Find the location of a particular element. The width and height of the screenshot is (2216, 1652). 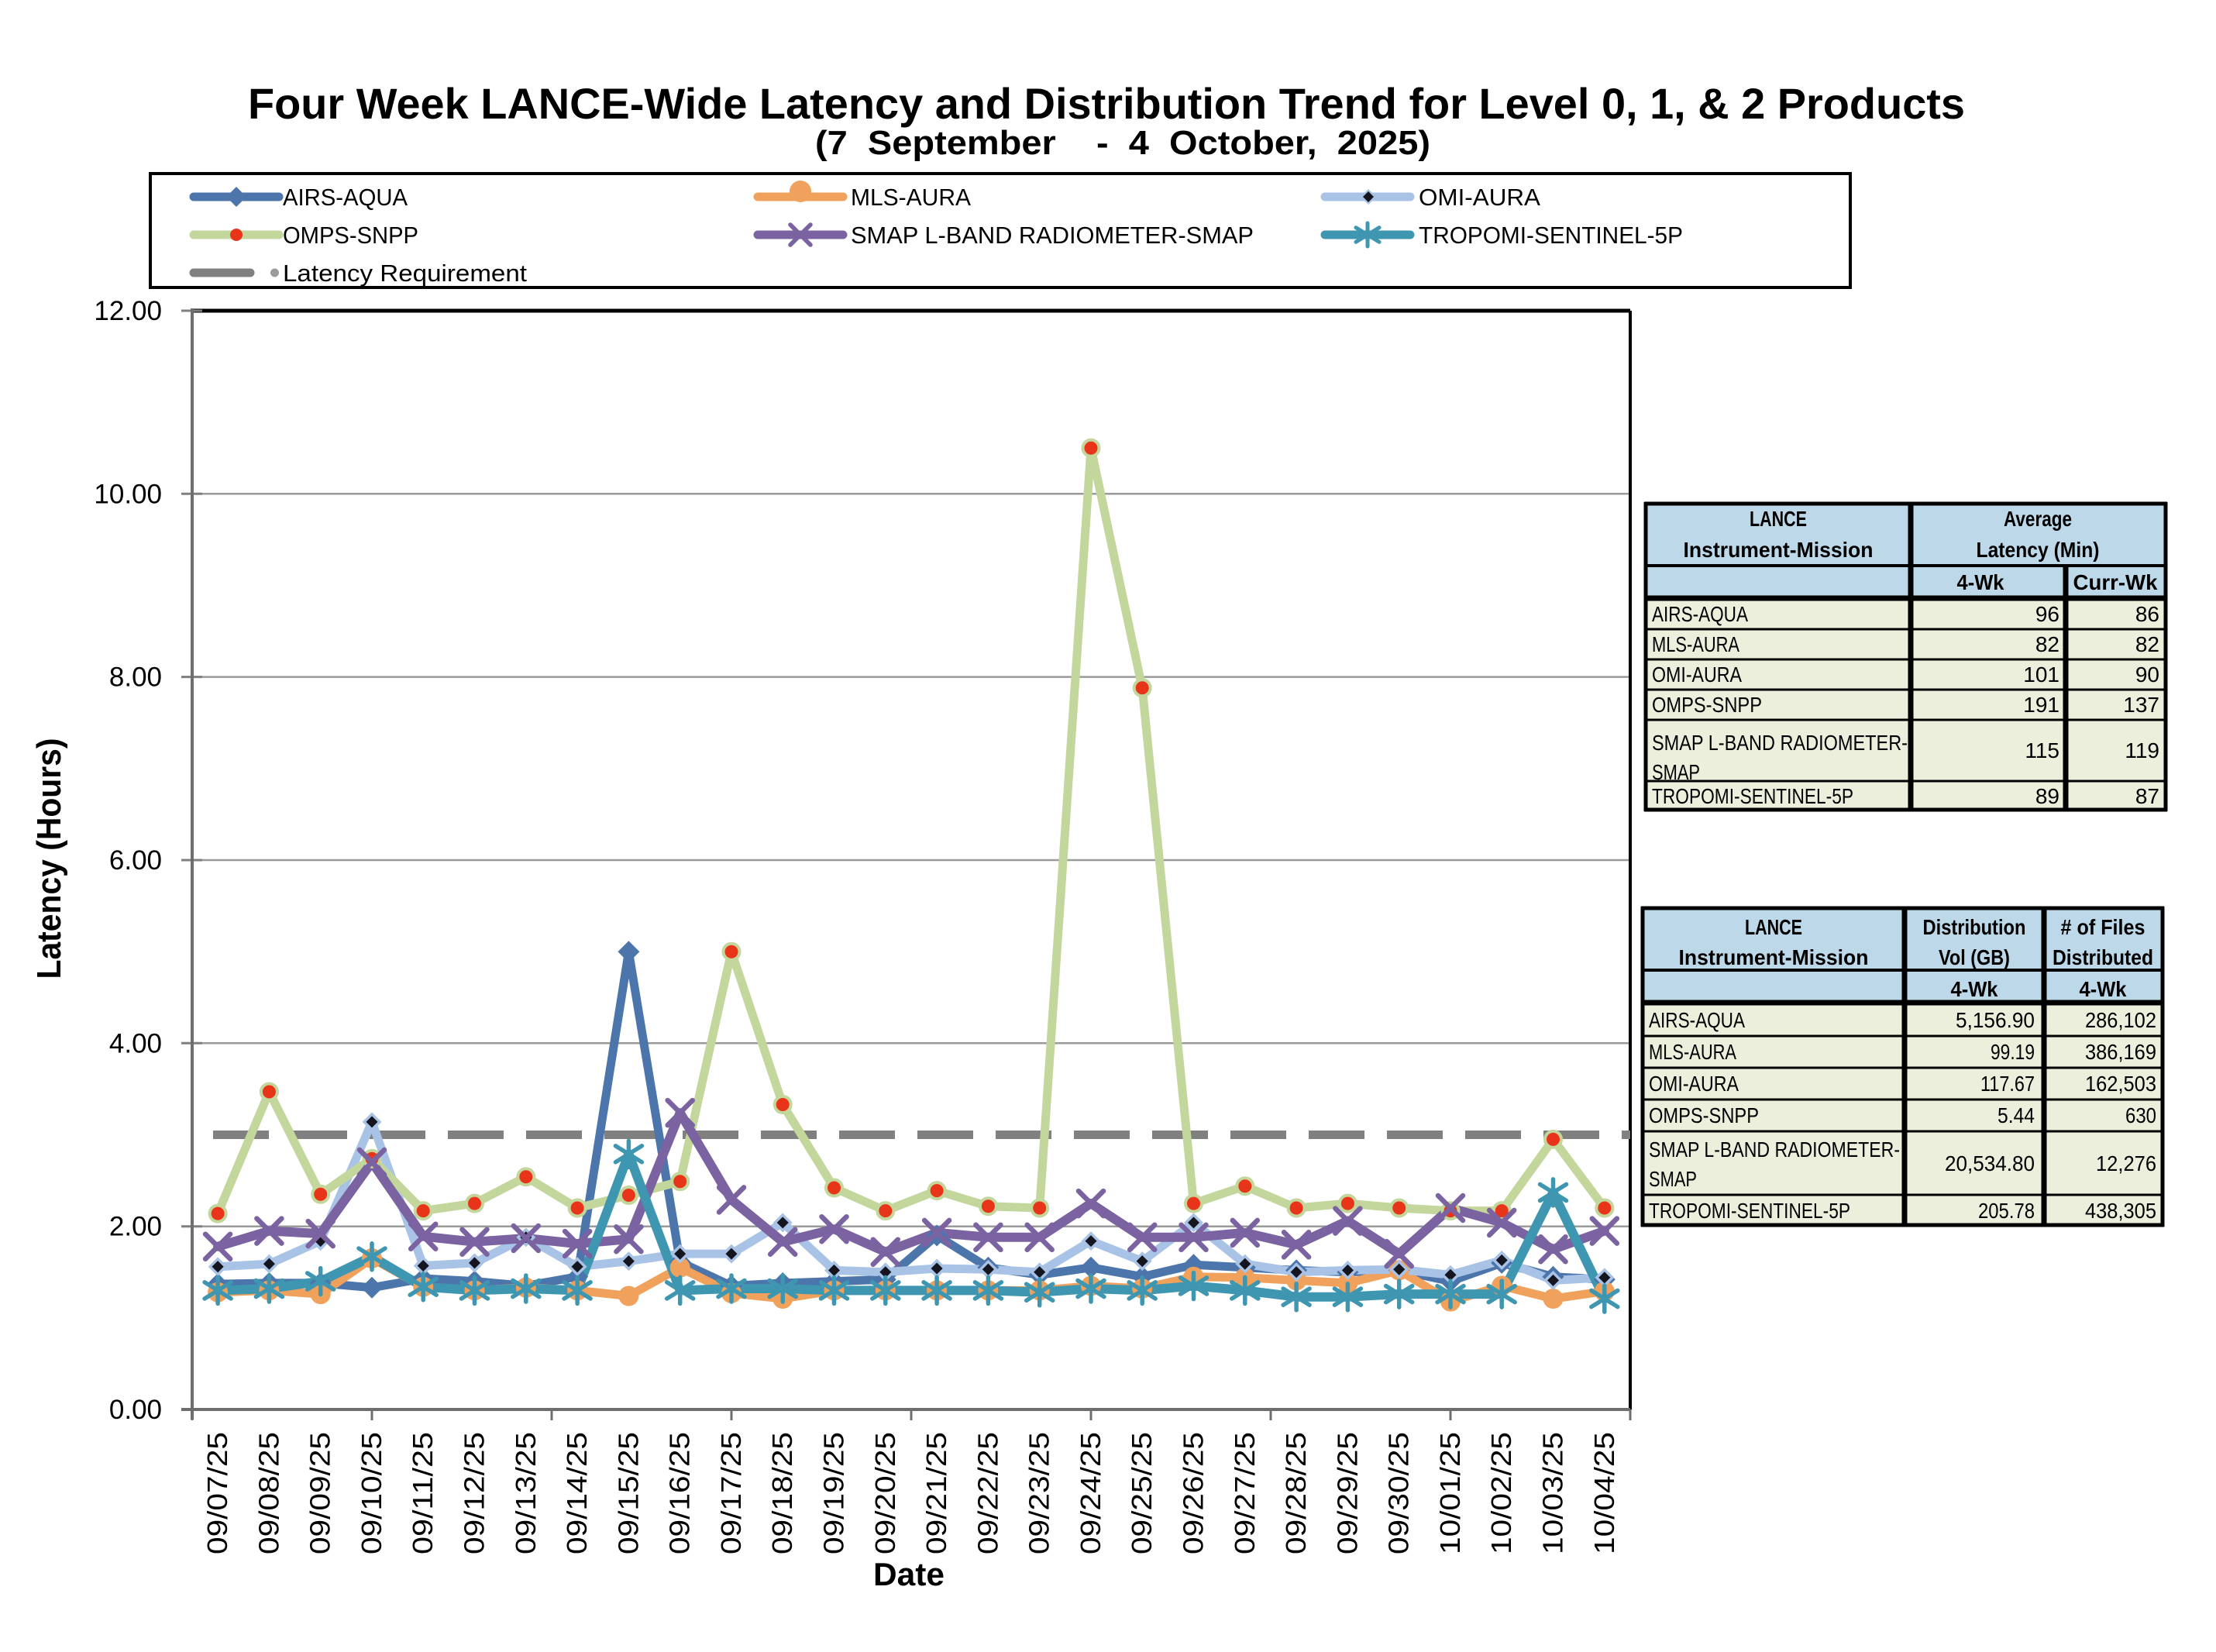

svg-text: 09/20/25 is located at coordinates (885, 1493).